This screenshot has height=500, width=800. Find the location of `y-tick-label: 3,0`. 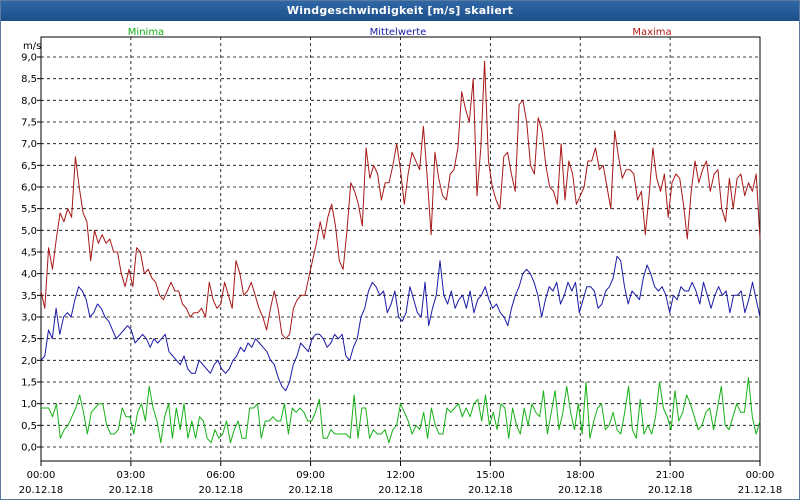

y-tick-label: 3,0 is located at coordinates (29, 318).